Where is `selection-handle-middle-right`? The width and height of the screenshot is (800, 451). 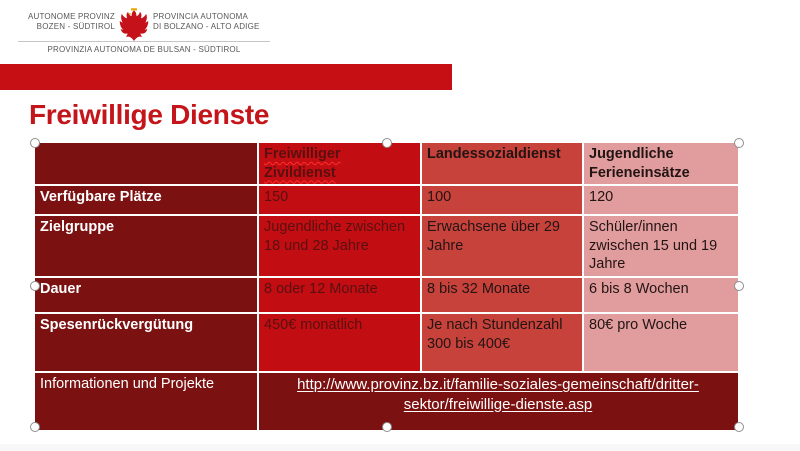
selection-handle-middle-right is located at coordinates (739, 285).